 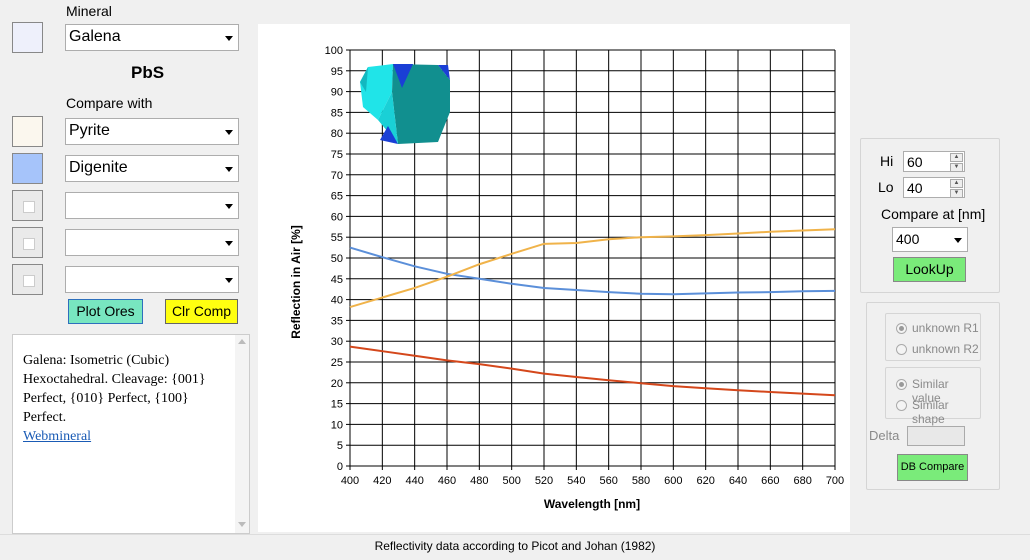 I want to click on compare-select-2: Digenite, so click(x=152, y=168).